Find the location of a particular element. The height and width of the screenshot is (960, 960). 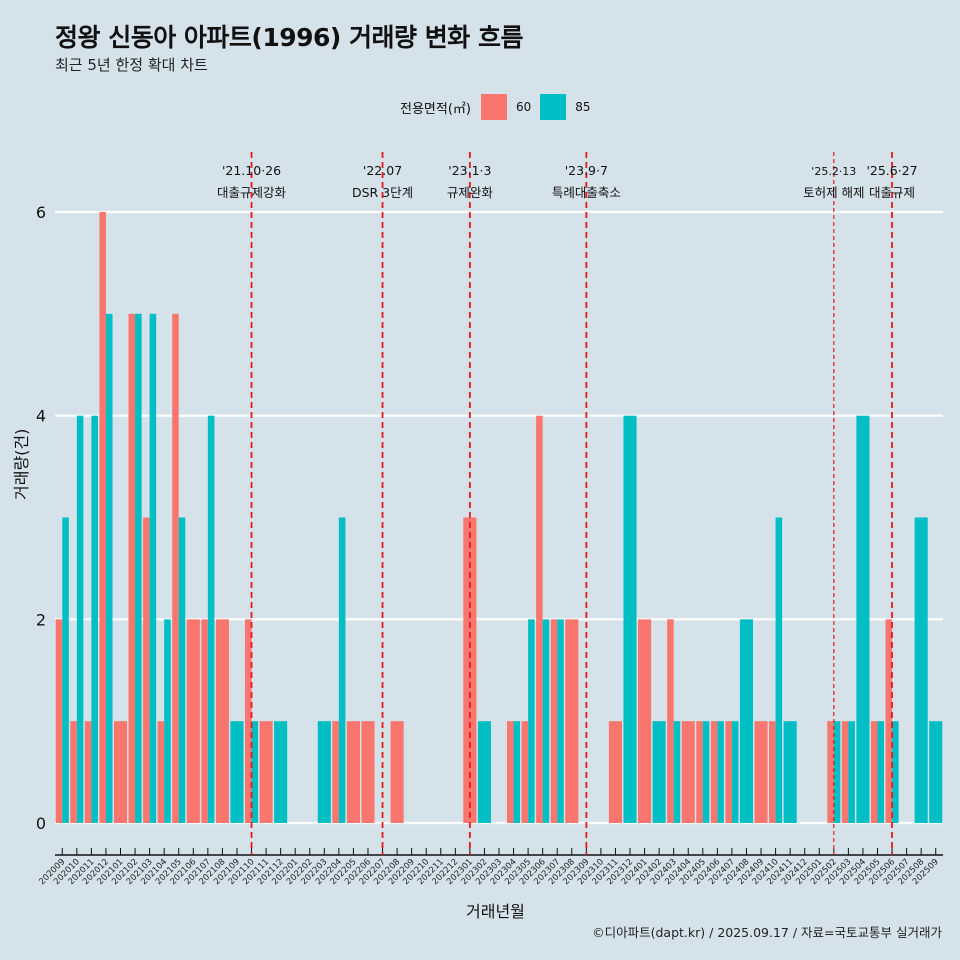

y-tick-label: 2 is located at coordinates (41, 619).